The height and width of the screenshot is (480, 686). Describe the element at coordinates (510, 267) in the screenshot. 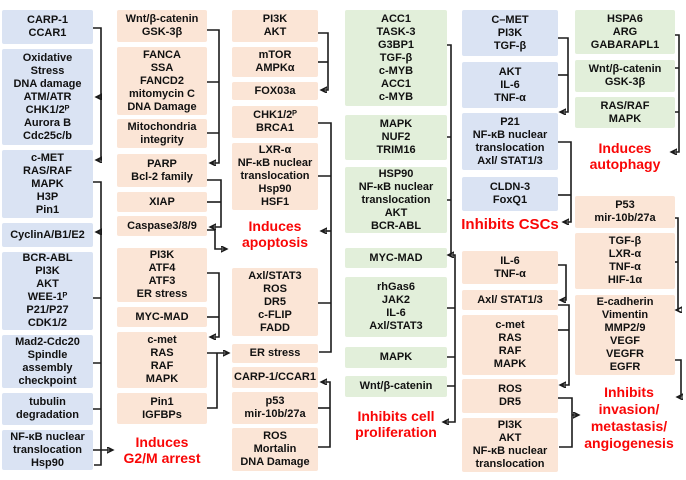

I see `pathway-box: IL-6 TNF-α` at that location.